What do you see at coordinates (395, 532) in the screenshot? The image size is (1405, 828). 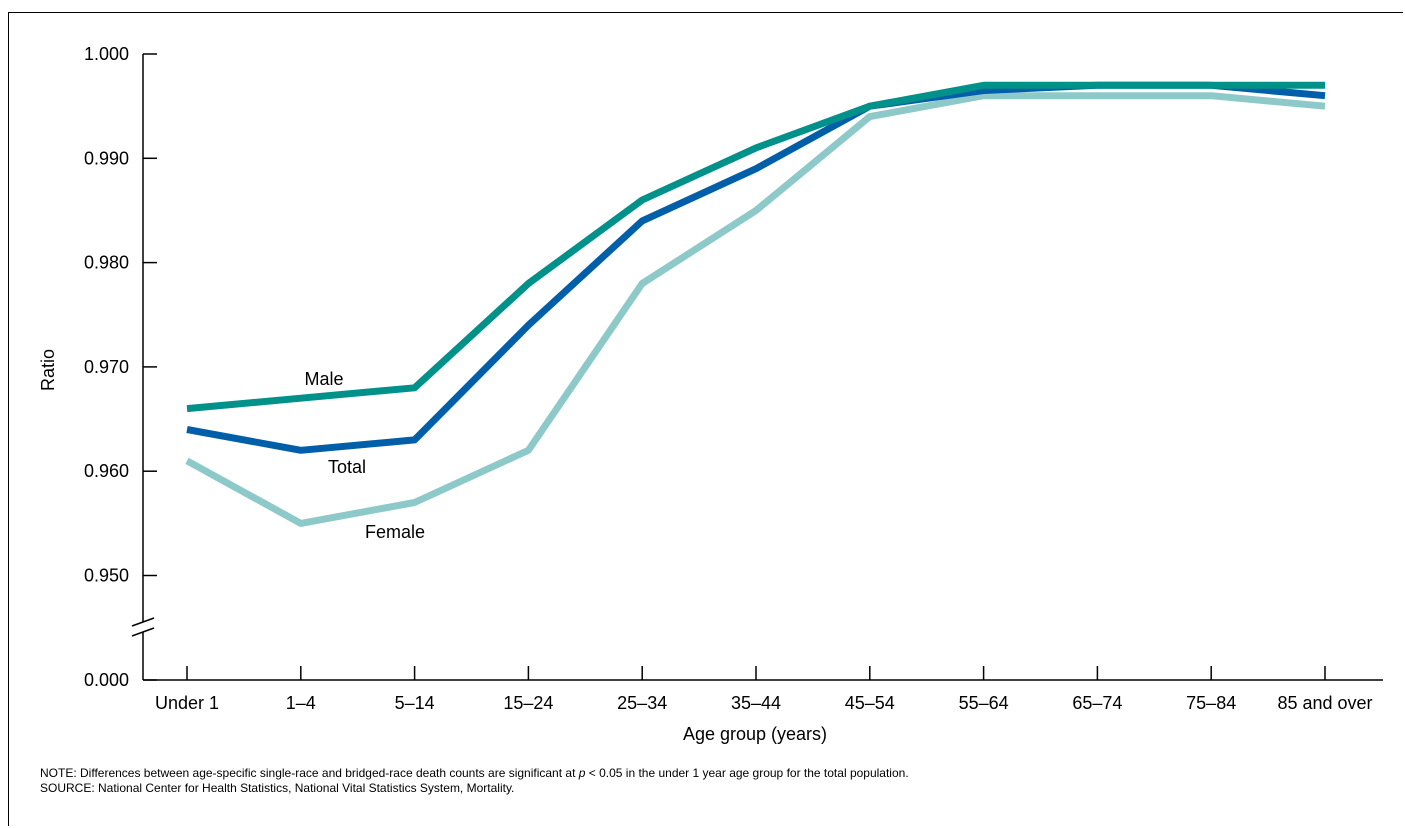 I see `series-label-female: Female` at bounding box center [395, 532].